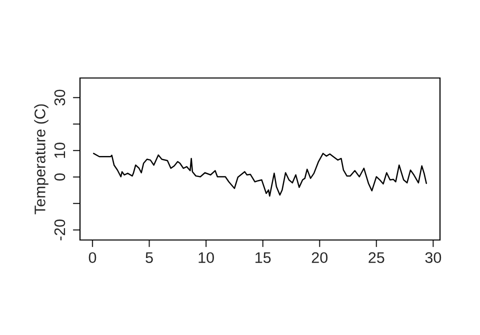  I want to click on x-tick-label: 30, so click(433, 258).